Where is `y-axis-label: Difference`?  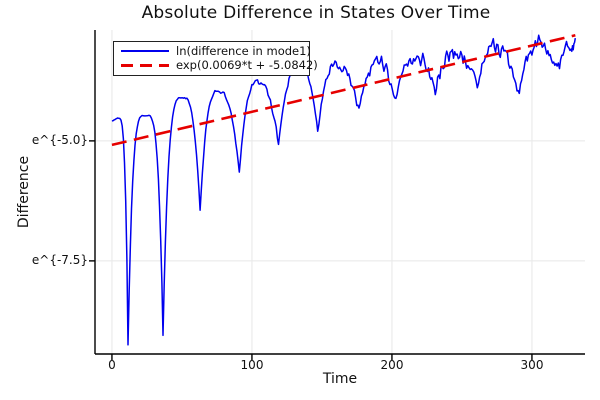 y-axis-label: Difference is located at coordinates (24, 192).